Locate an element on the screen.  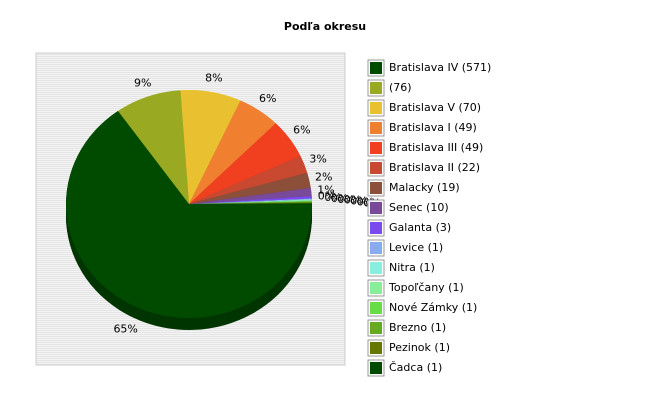
legend-label: Senec (10) is located at coordinates (419, 207).